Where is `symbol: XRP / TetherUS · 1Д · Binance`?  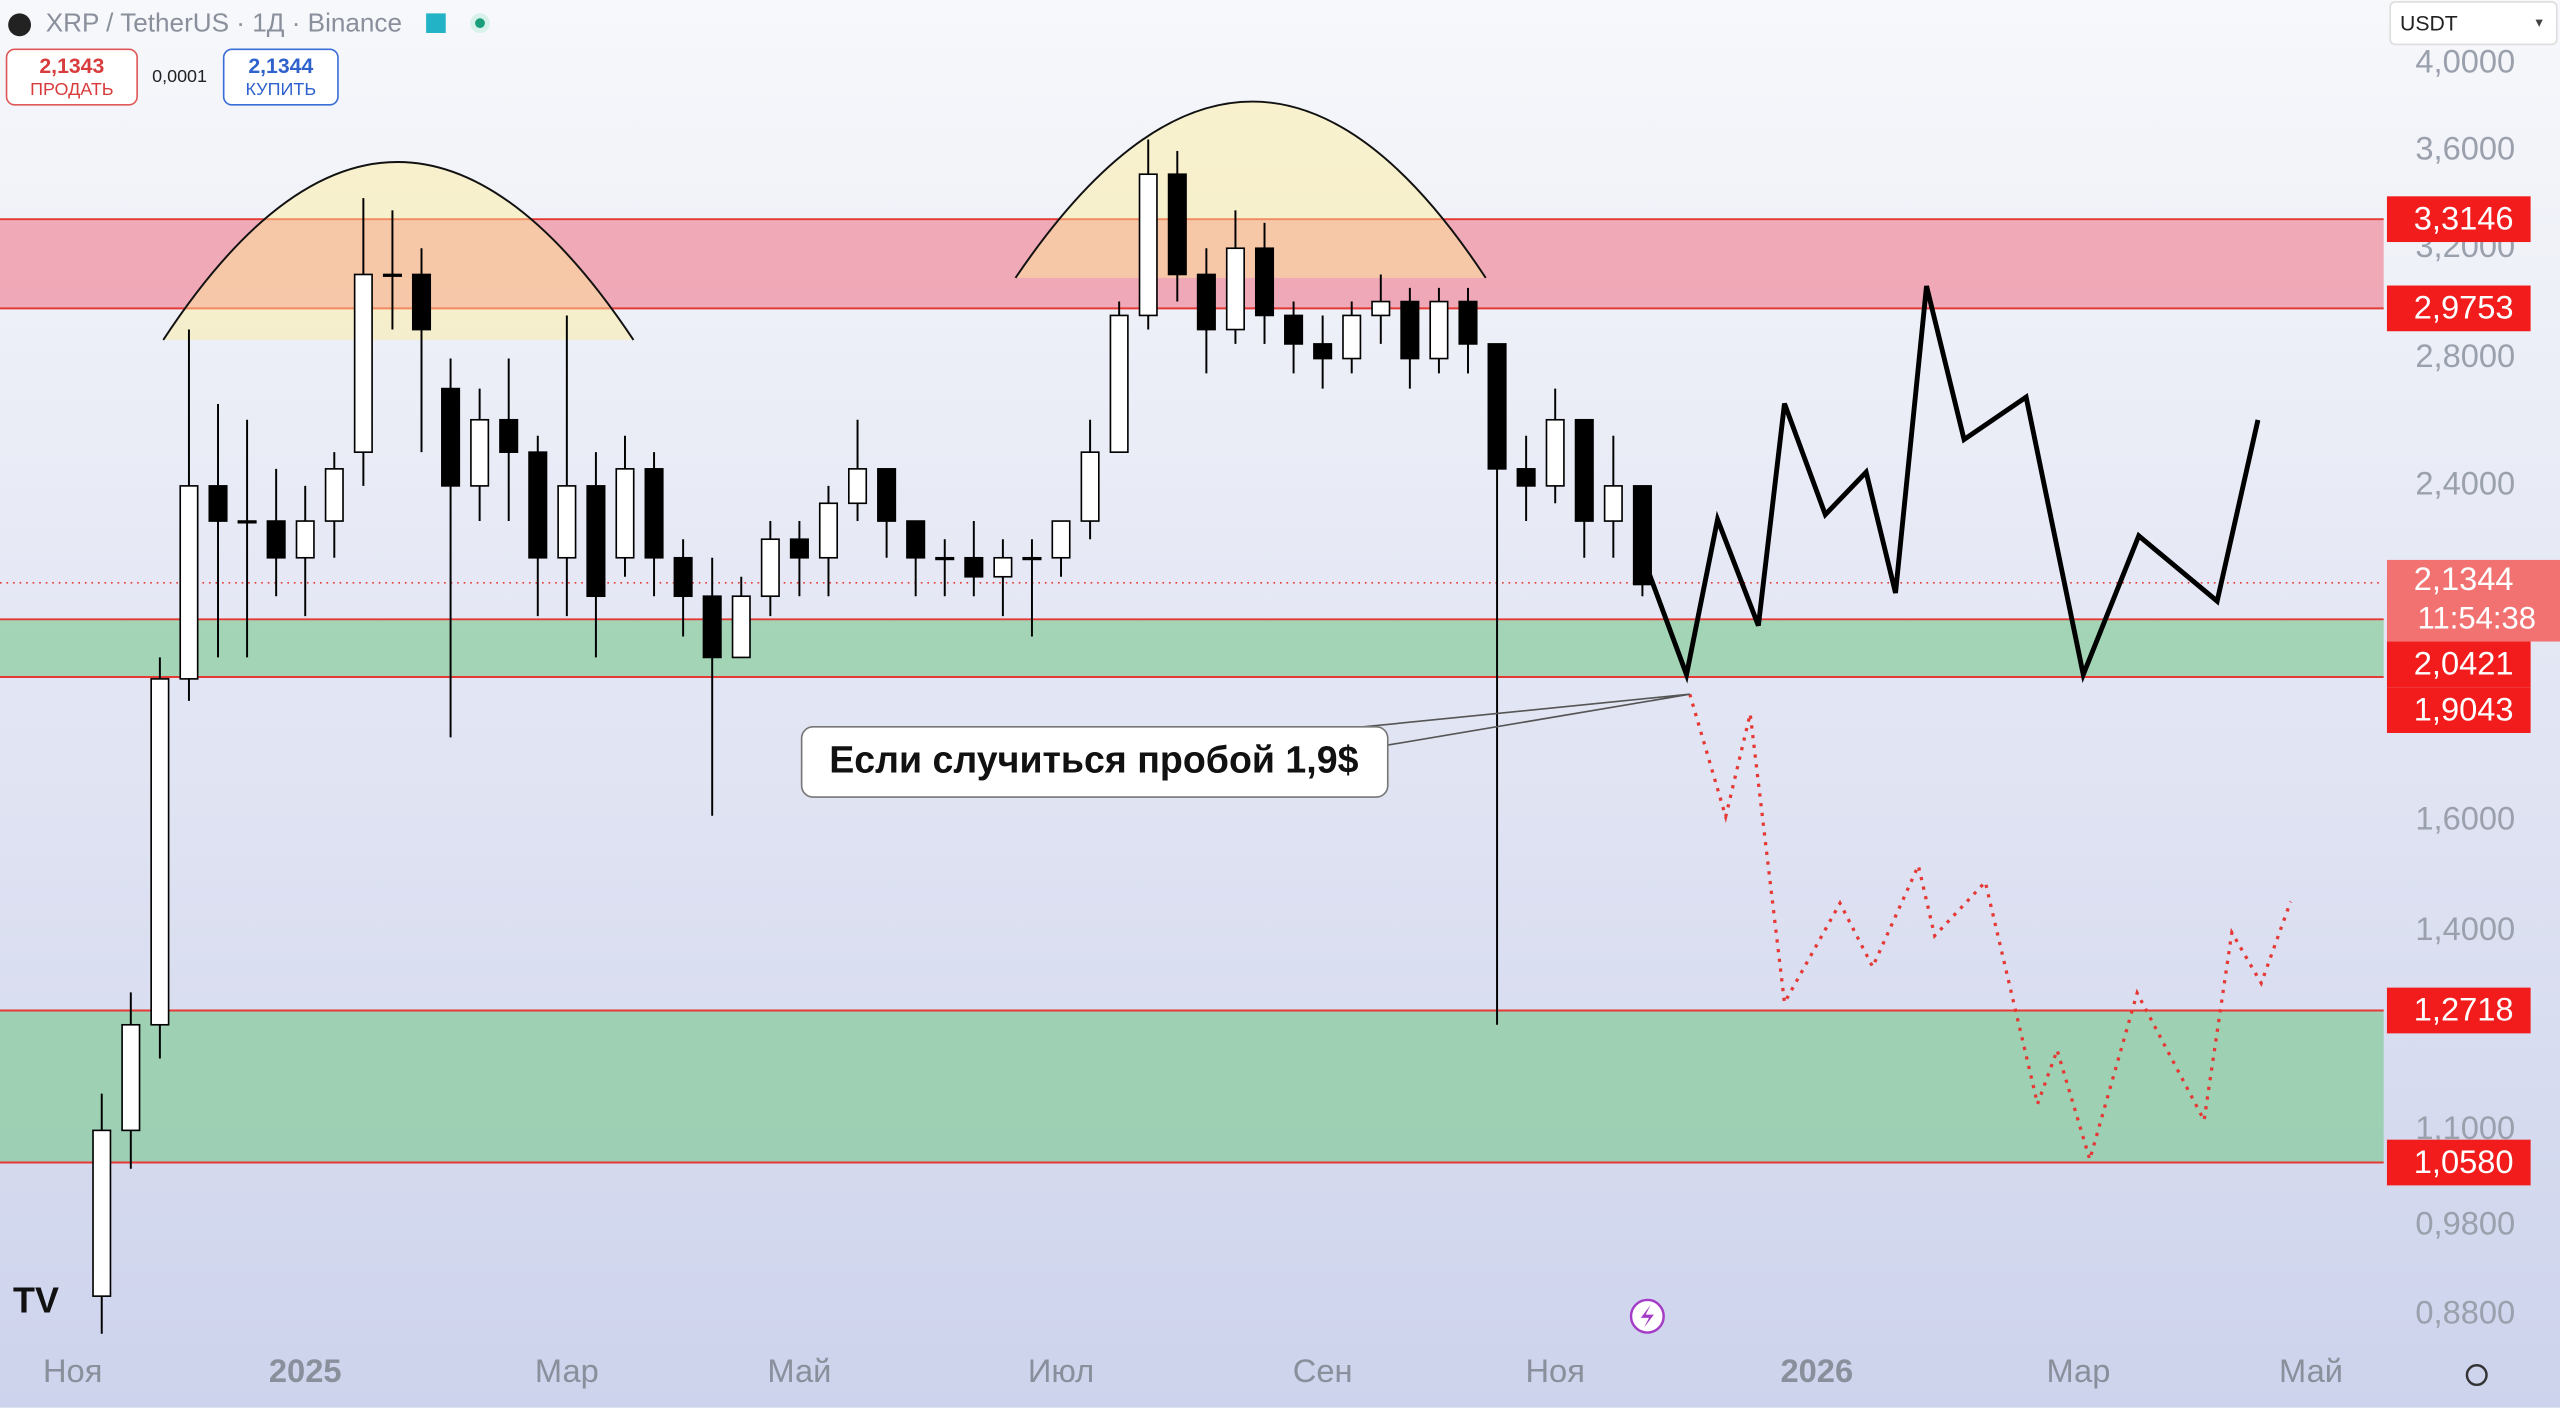 symbol: XRP / TetherUS · 1Д · Binance is located at coordinates (224, 23).